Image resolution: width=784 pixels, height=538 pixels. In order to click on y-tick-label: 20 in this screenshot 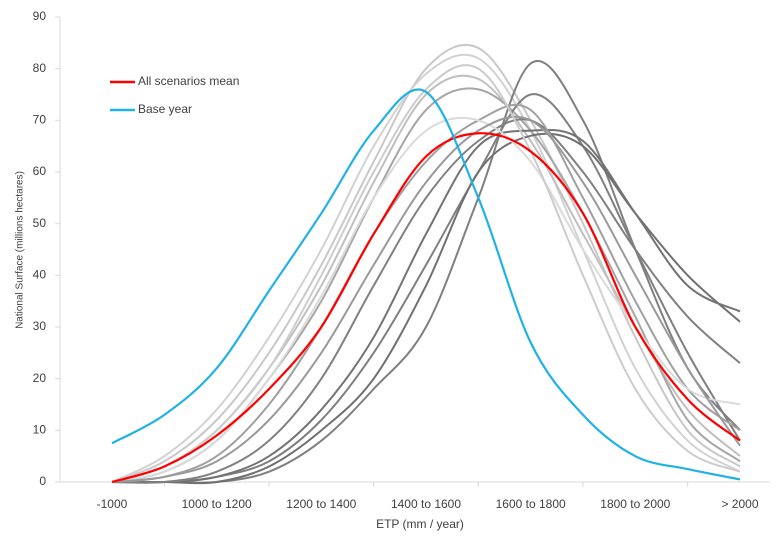, I will do `click(40, 378)`.